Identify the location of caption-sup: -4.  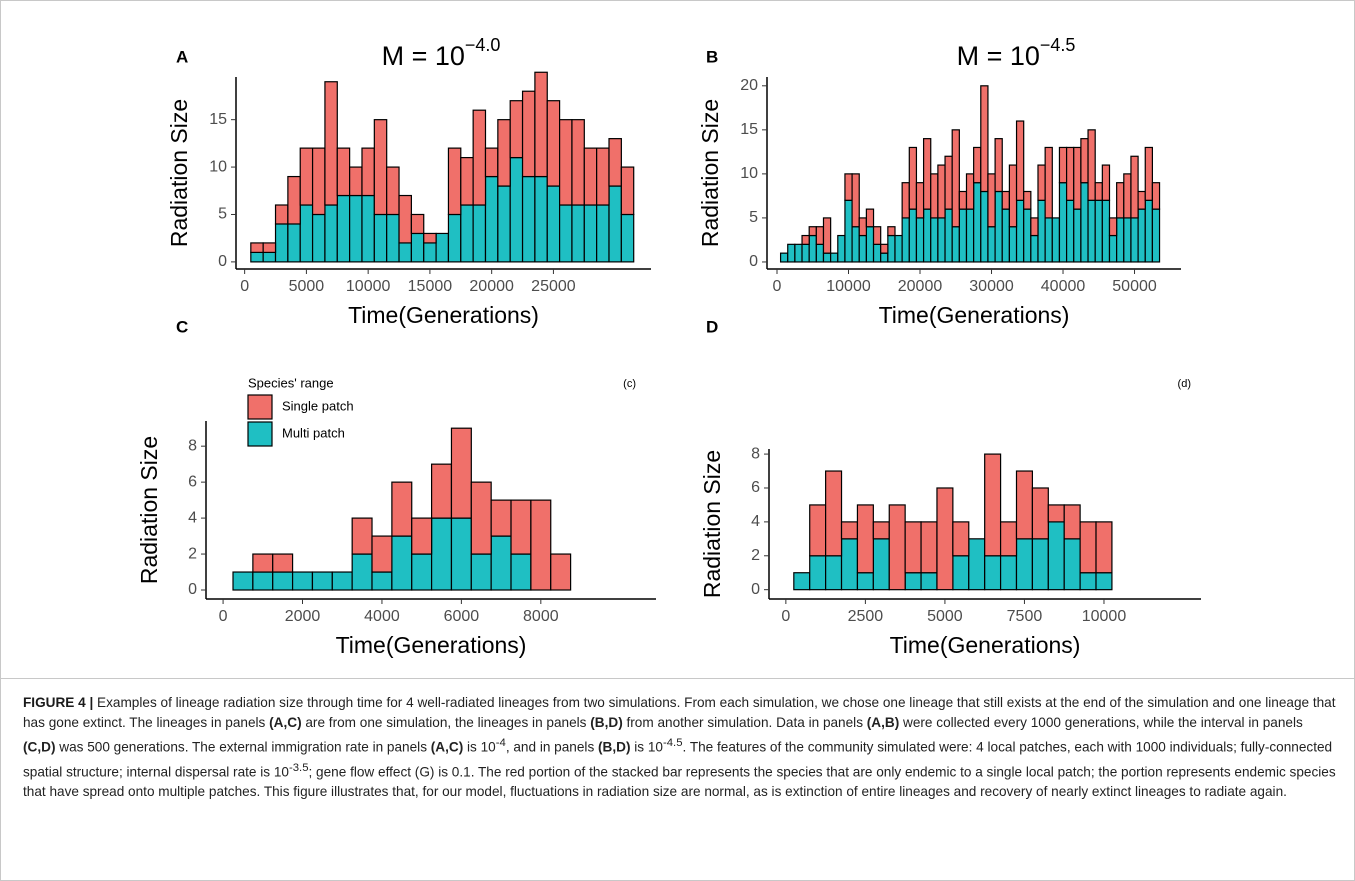
(500, 743).